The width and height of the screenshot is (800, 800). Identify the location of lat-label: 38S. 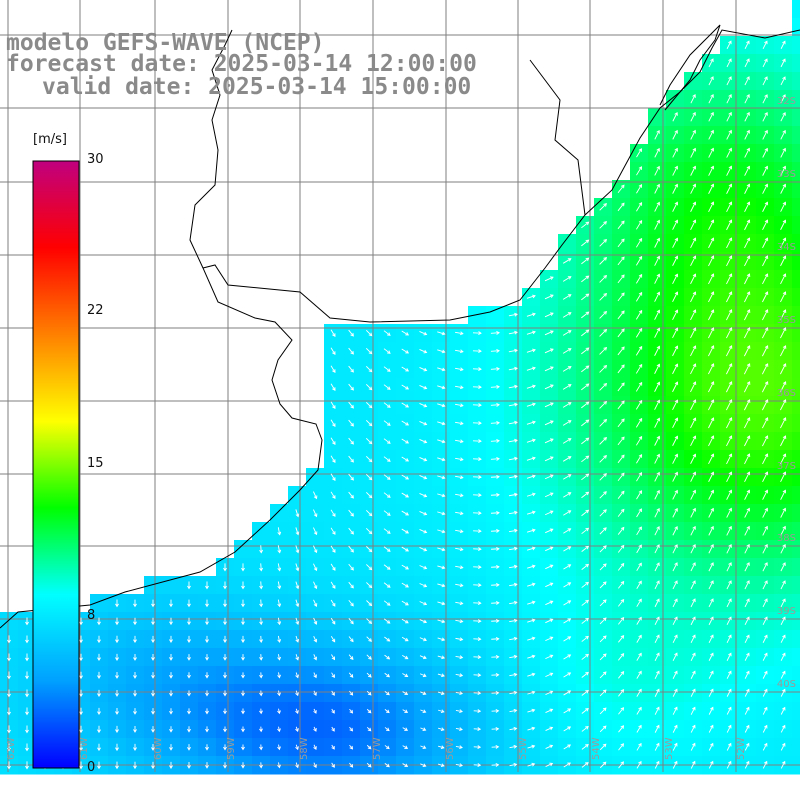
(786, 538).